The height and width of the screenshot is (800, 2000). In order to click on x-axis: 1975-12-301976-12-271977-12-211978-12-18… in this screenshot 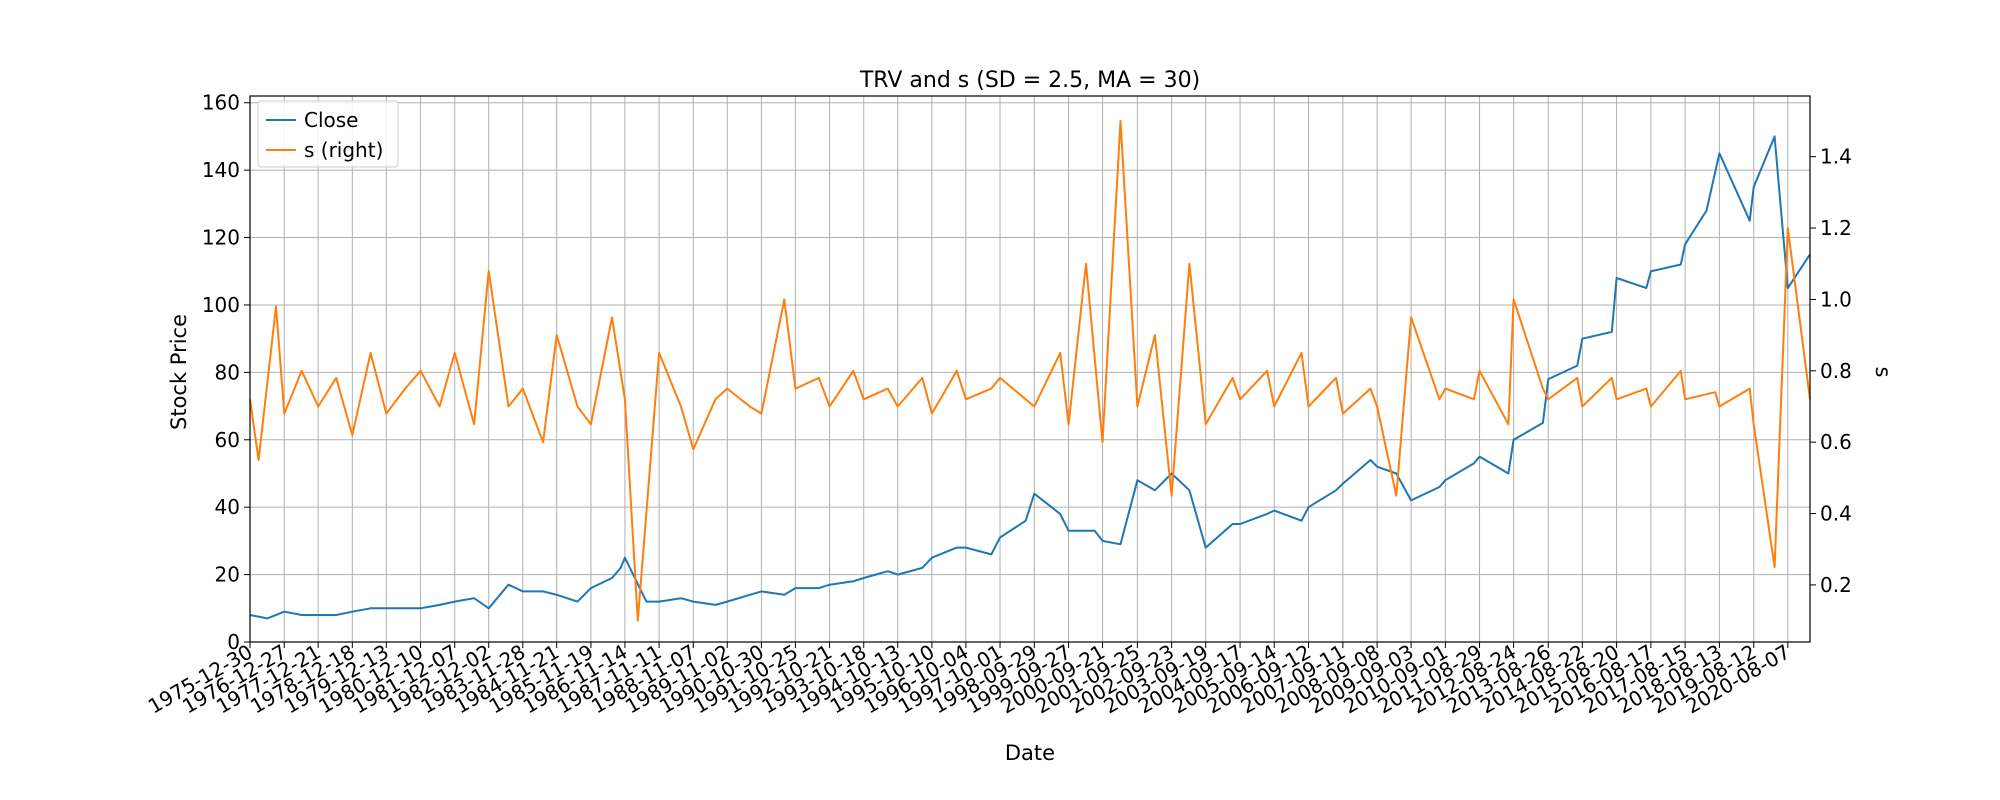, I will do `click(969, 679)`.